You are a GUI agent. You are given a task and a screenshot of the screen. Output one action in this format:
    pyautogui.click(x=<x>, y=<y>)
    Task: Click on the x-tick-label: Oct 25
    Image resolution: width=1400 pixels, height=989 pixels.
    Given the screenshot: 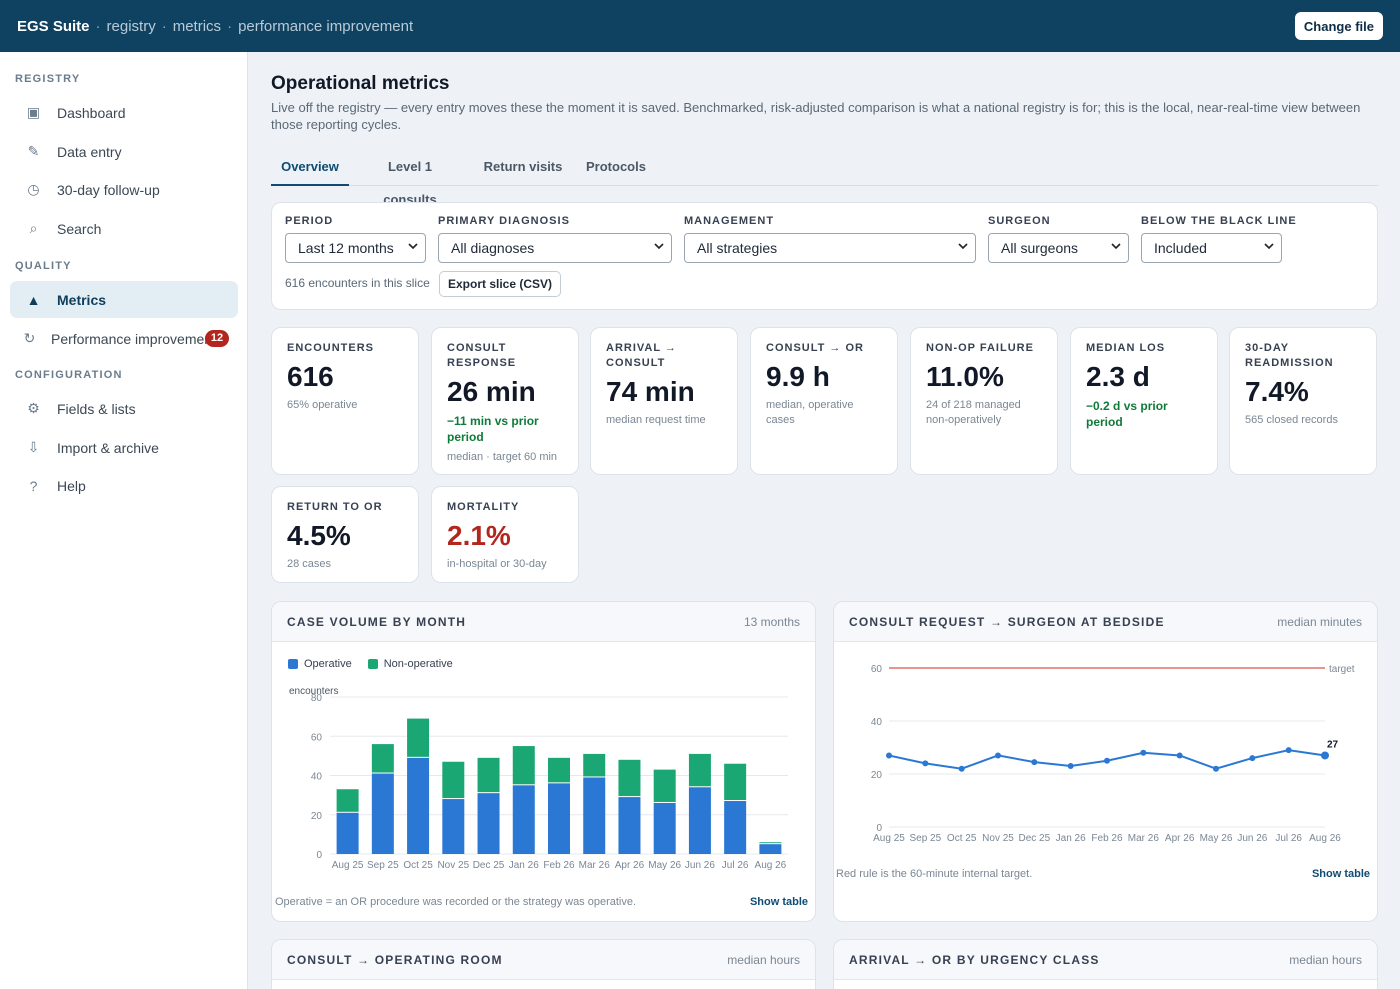 What is the action you would take?
    pyautogui.click(x=962, y=838)
    